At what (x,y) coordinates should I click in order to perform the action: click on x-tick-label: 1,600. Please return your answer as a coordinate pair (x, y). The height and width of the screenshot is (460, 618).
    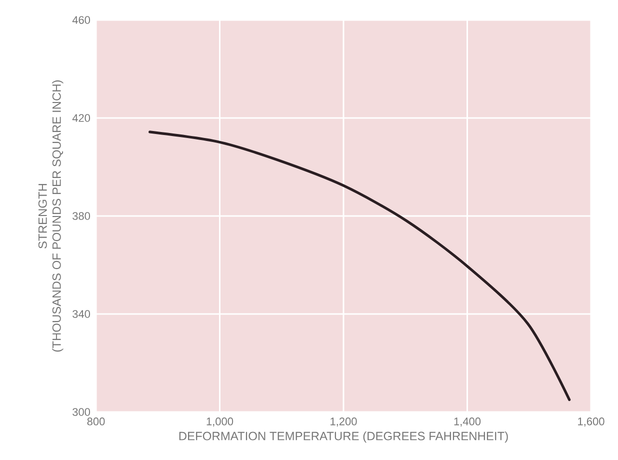
    Looking at the image, I should click on (591, 422).